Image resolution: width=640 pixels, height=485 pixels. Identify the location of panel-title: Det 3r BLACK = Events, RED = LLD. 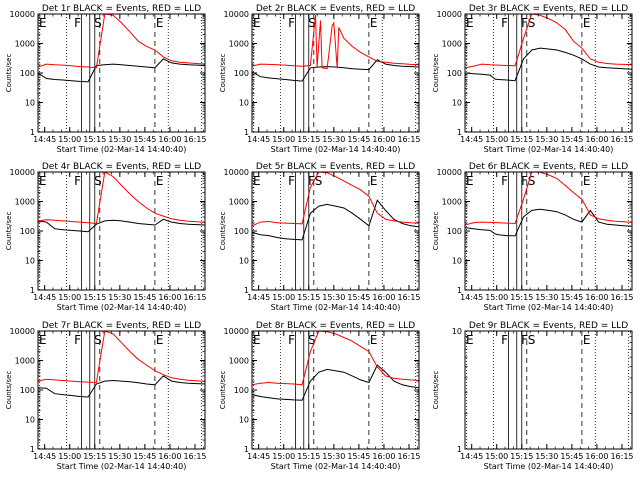
(548, 9).